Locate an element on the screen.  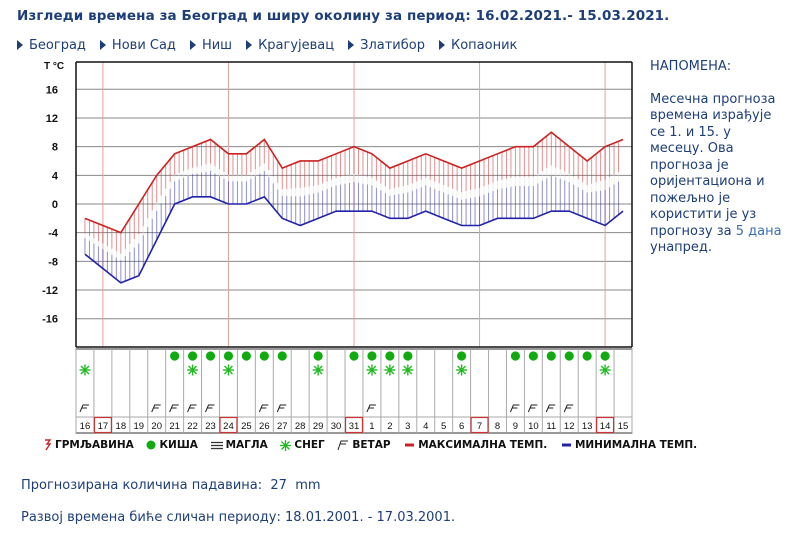
day-label: 9 is located at coordinates (515, 426).